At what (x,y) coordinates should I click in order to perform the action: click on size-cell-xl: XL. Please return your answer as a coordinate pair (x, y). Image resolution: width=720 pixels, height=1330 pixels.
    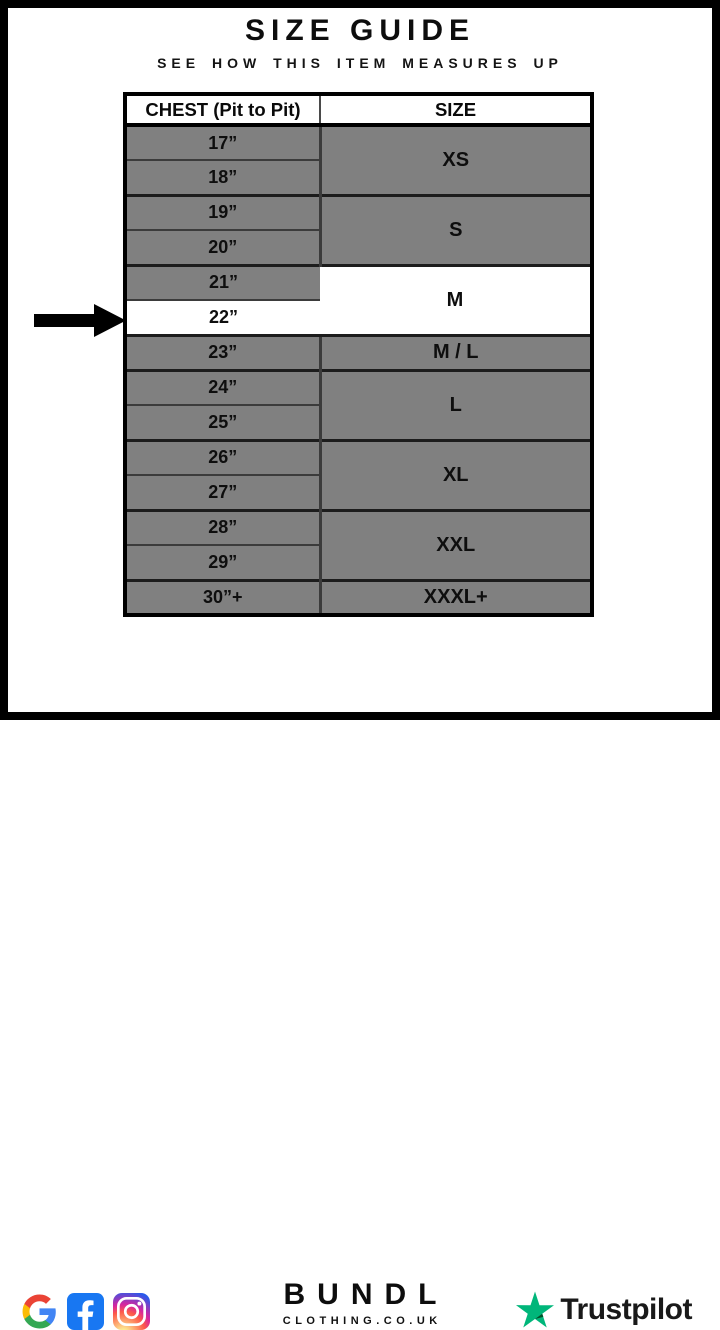
    Looking at the image, I should click on (455, 474).